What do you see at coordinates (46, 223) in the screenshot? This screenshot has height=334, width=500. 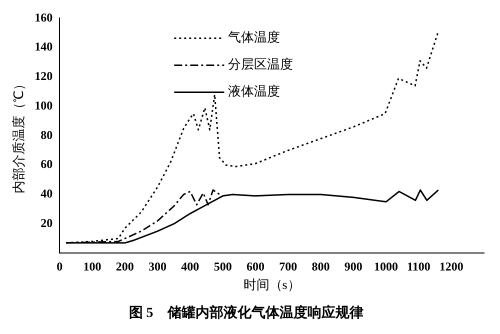 I see `y-tick-label: 20` at bounding box center [46, 223].